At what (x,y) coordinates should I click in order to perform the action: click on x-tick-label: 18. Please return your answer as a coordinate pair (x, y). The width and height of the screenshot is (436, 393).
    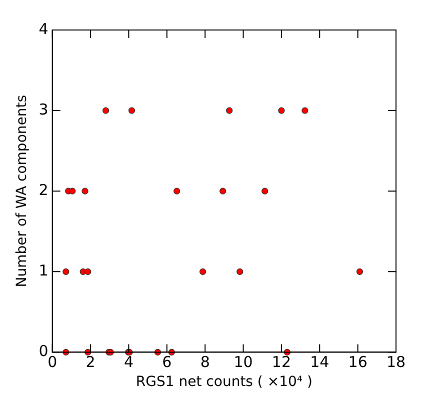
    Looking at the image, I should click on (396, 362).